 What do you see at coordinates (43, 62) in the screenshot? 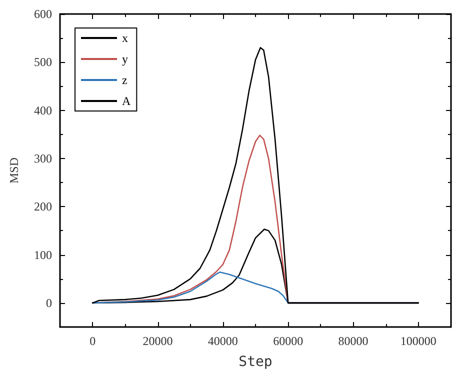
I see `y-tick-label: 500` at bounding box center [43, 62].